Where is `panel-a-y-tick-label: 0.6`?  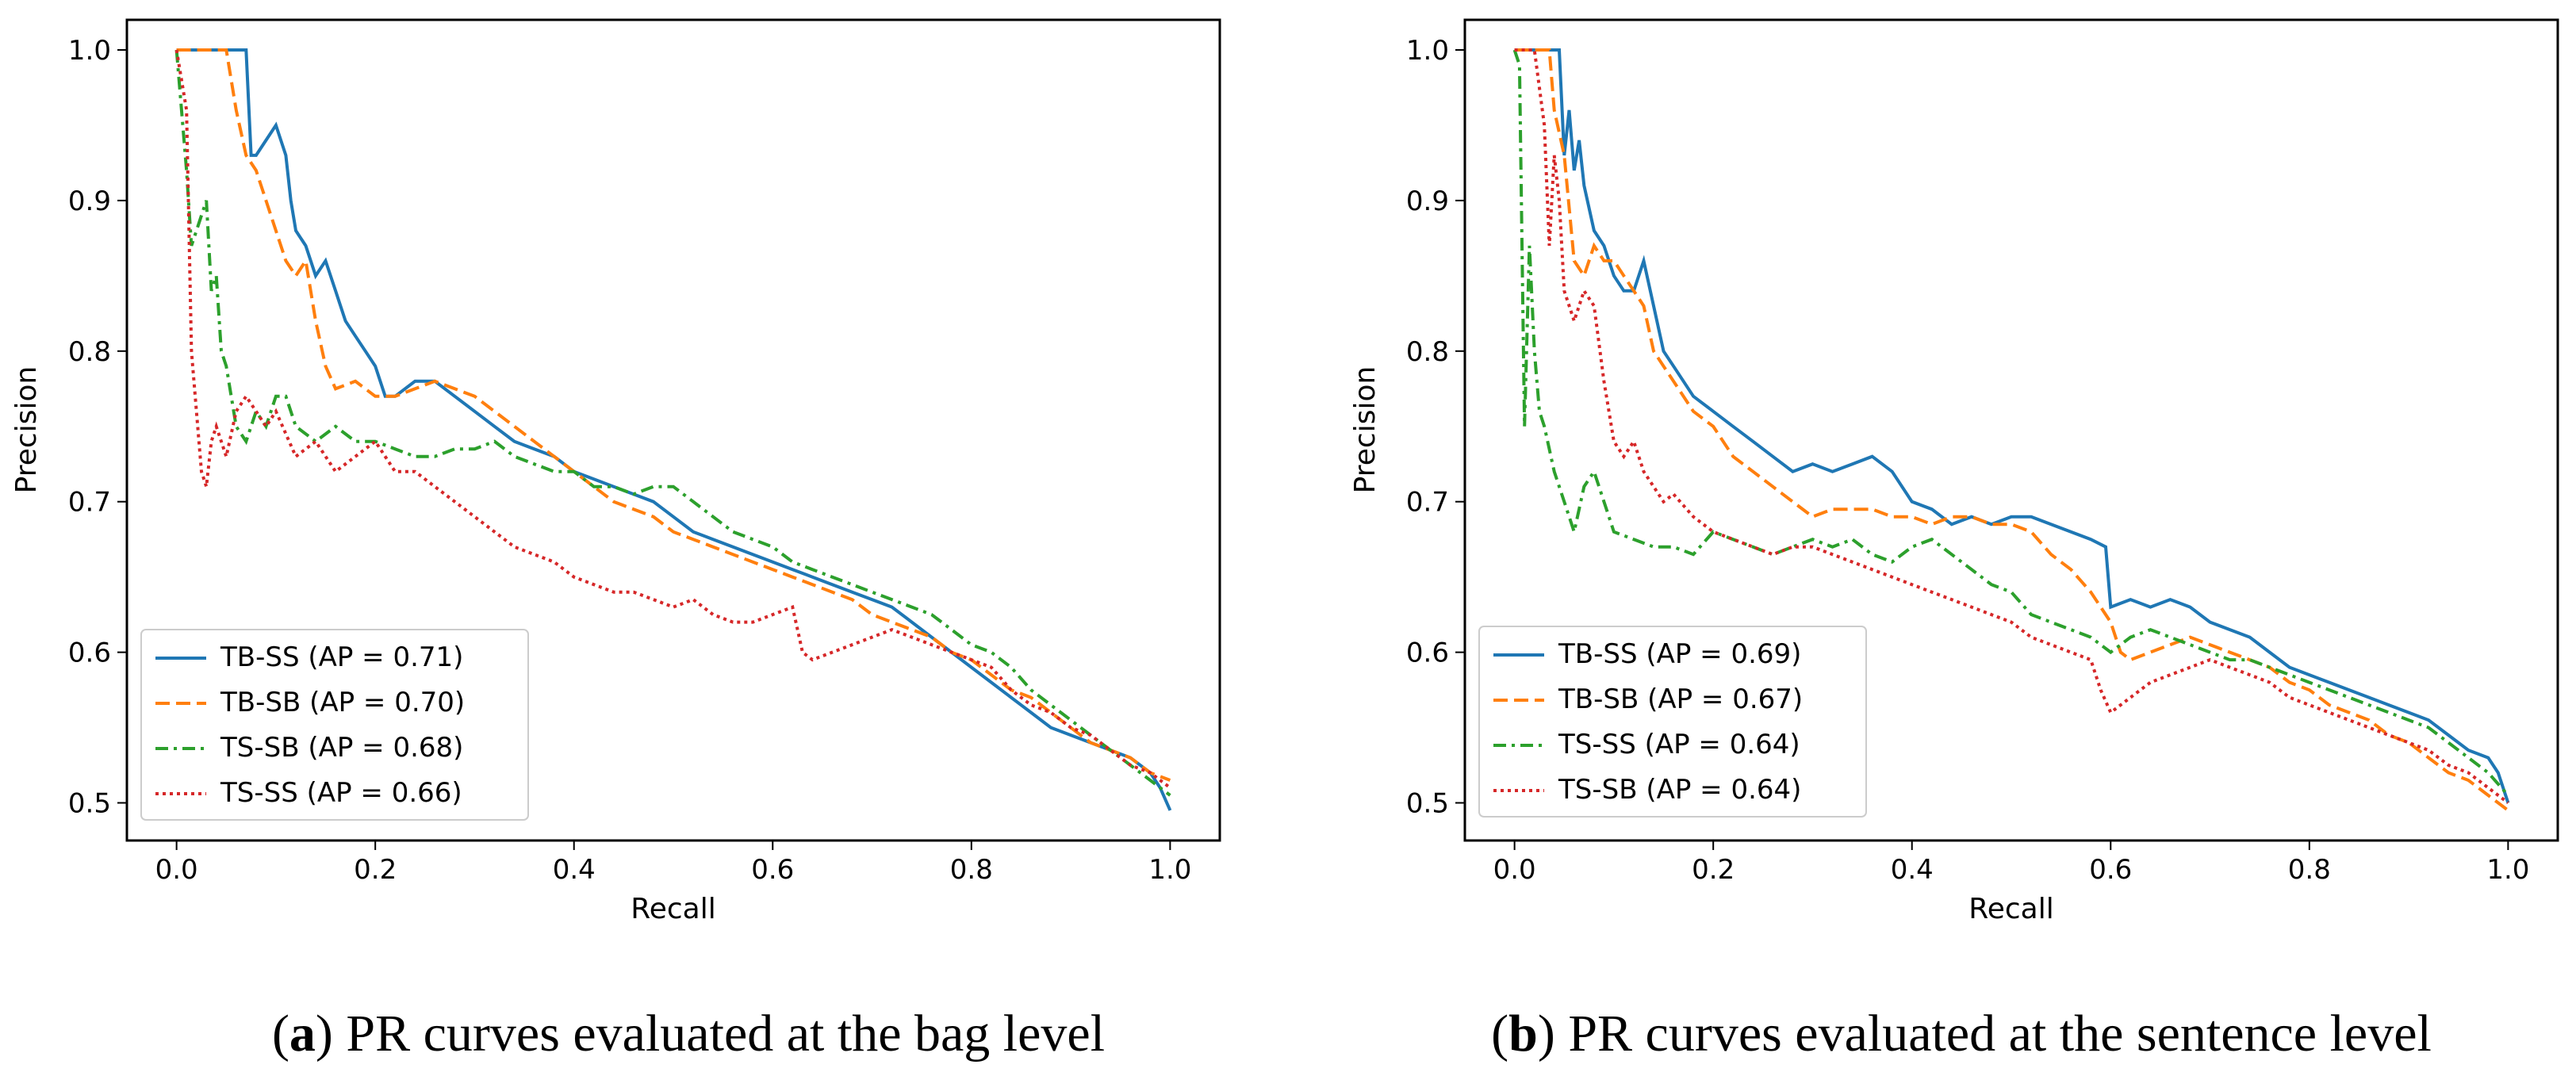
panel-a-y-tick-label: 0.6 is located at coordinates (90, 653).